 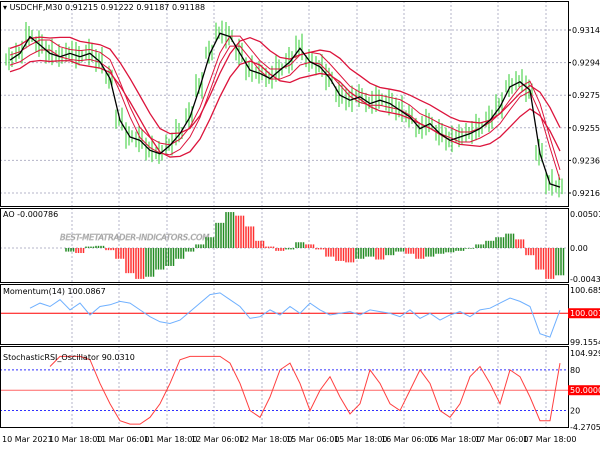 I want to click on momentum-title: Momentum(14) 100.0867, so click(x=54, y=291).